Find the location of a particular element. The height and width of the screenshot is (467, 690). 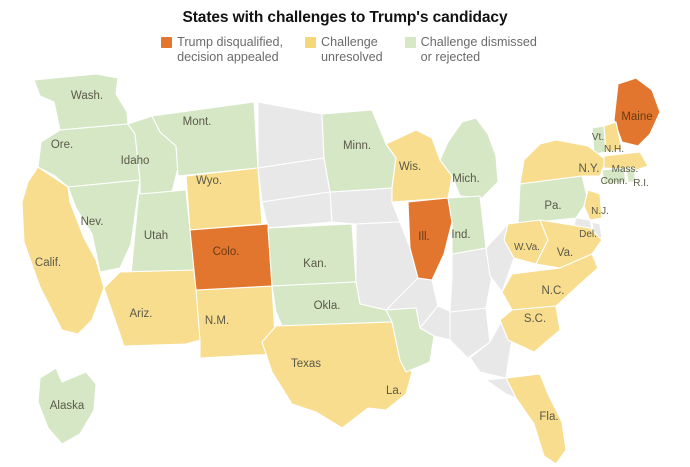

state-shape: Pa. is located at coordinates (553, 200).